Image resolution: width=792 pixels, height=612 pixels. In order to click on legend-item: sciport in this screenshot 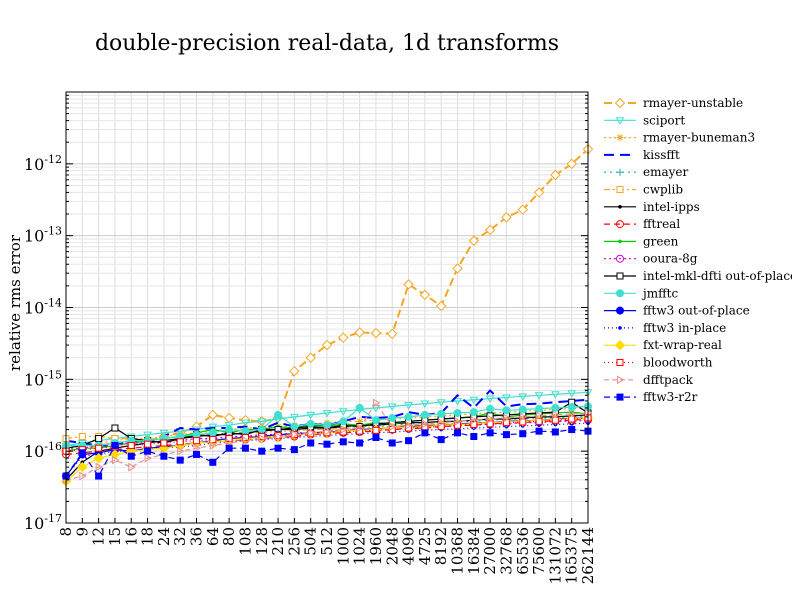, I will do `click(644, 120)`.